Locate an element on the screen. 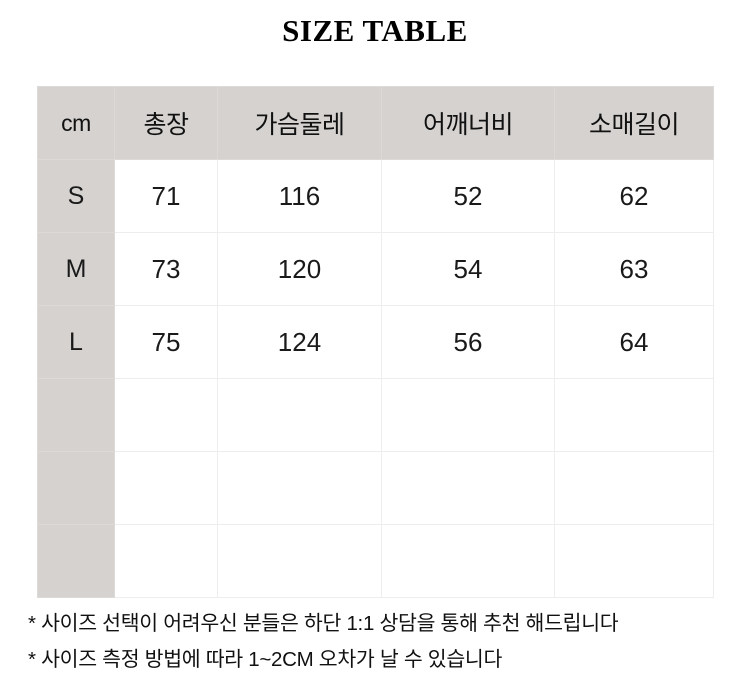 Image resolution: width=750 pixels, height=700 pixels. header-cell-unit: cm is located at coordinates (76, 123).